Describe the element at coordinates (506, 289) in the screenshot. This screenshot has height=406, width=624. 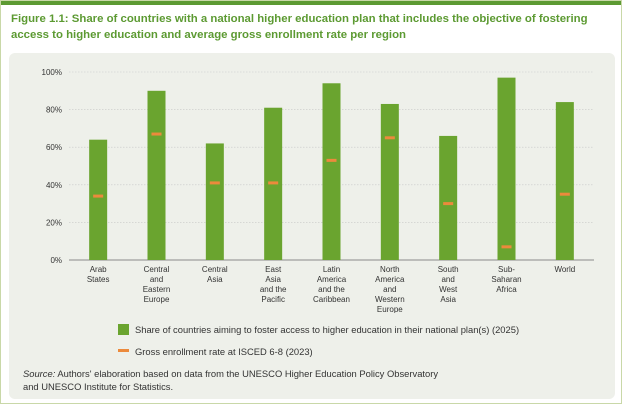
I see `x-tick-label-line: Africa` at that location.